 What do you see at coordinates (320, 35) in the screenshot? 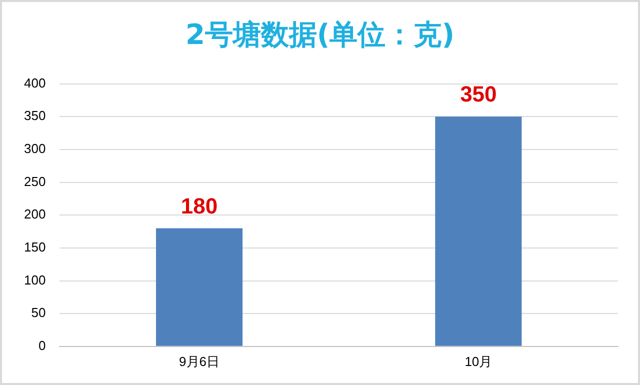
I see `chart-title: 2号塘数据(单位：克)` at bounding box center [320, 35].